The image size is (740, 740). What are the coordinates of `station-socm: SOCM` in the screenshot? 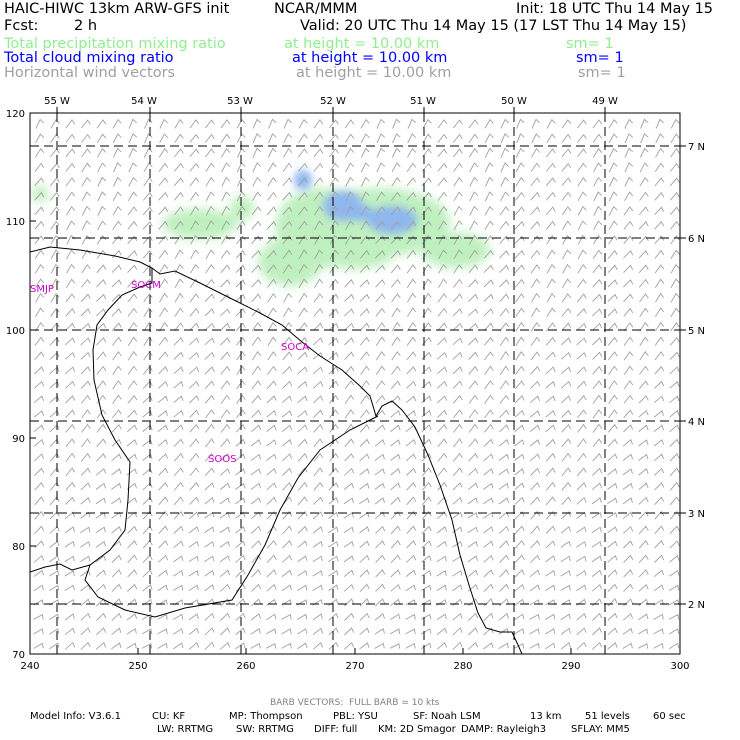 It's located at (146, 285).